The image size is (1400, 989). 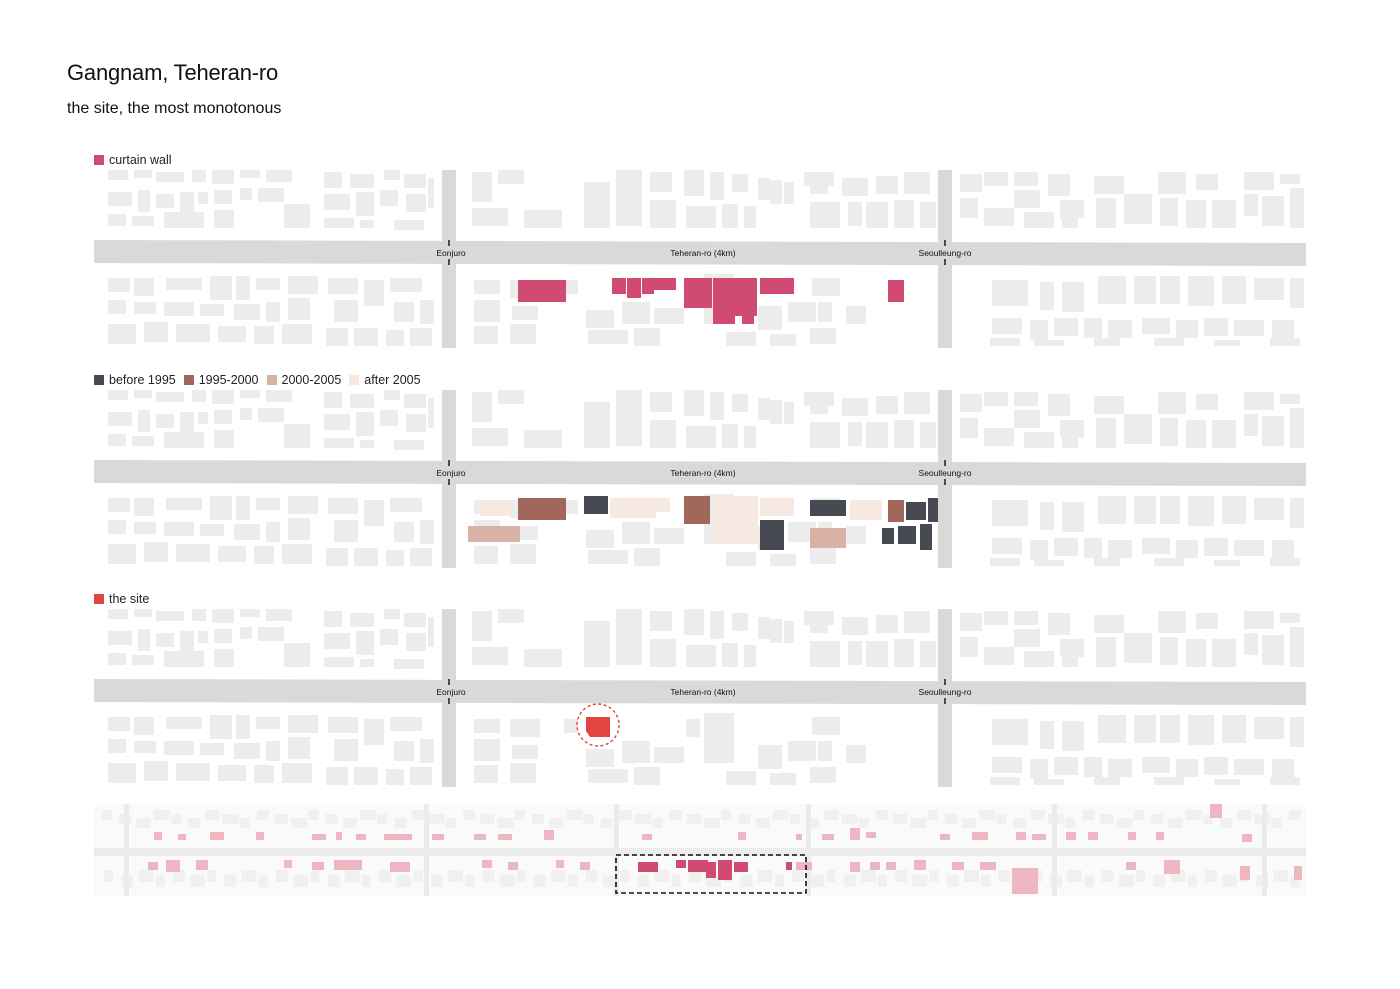 What do you see at coordinates (311, 380) in the screenshot?
I see `legend-label: 2000-2005` at bounding box center [311, 380].